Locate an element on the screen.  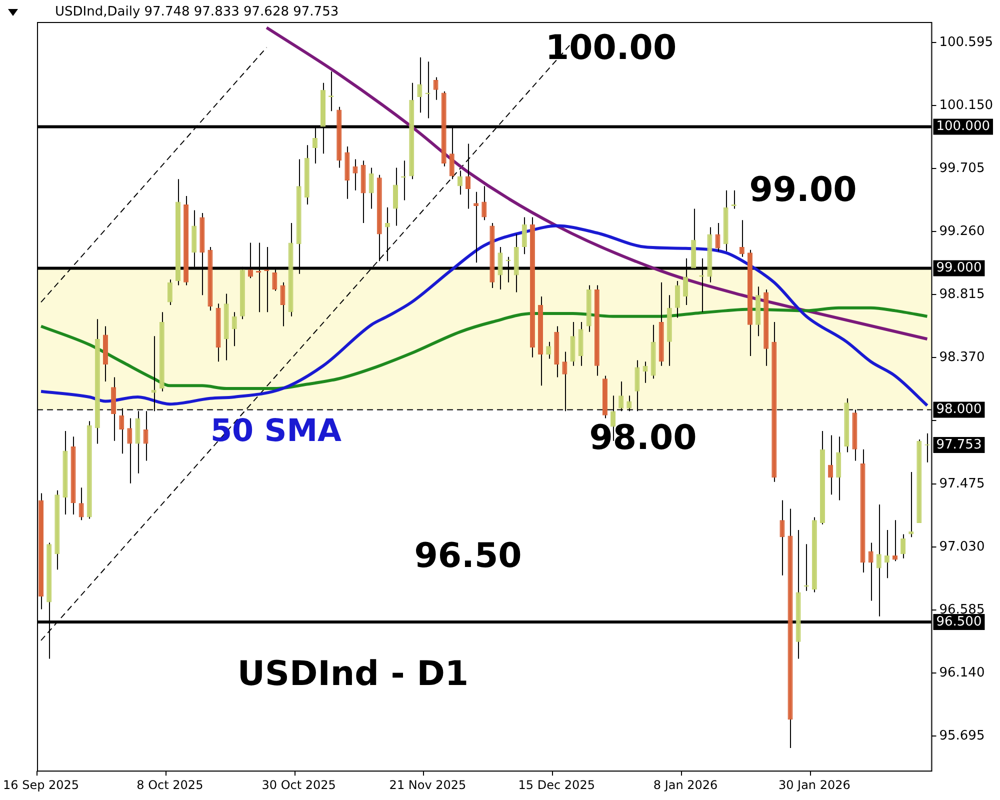
ref-line-label: 98.000 is located at coordinates (959, 410).